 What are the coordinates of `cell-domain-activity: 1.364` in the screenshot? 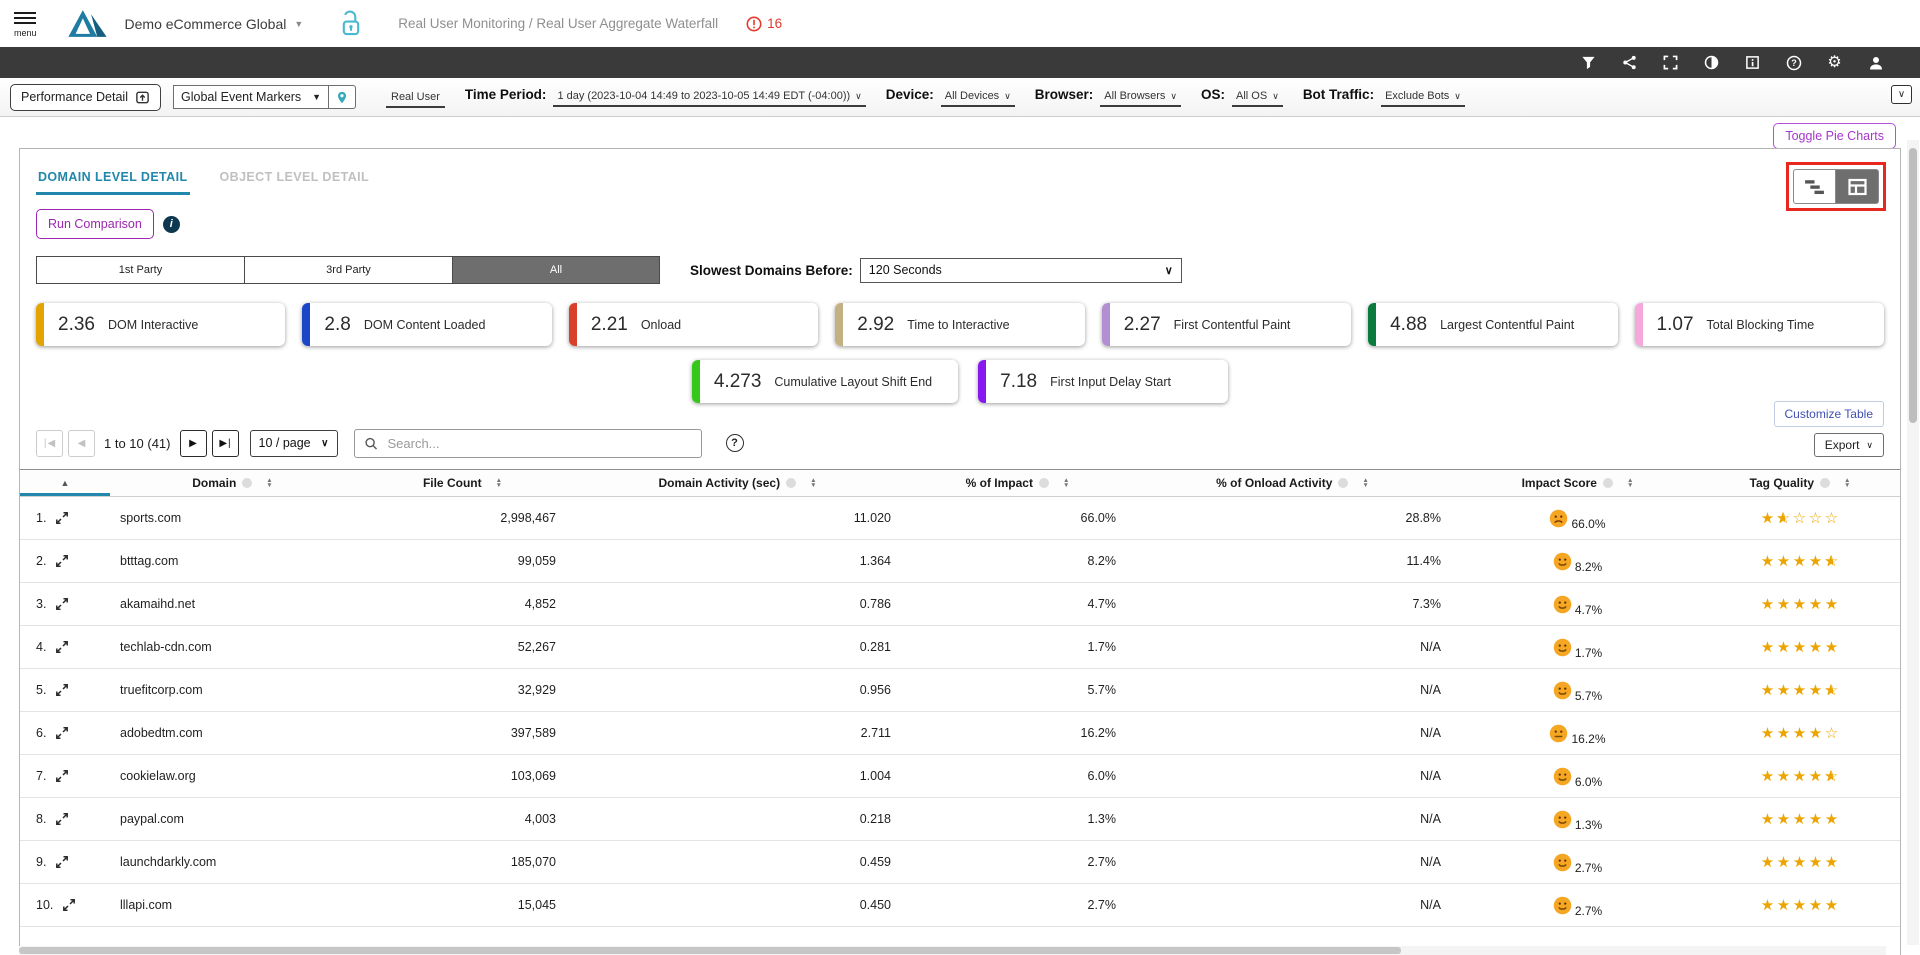 It's located at (875, 561).